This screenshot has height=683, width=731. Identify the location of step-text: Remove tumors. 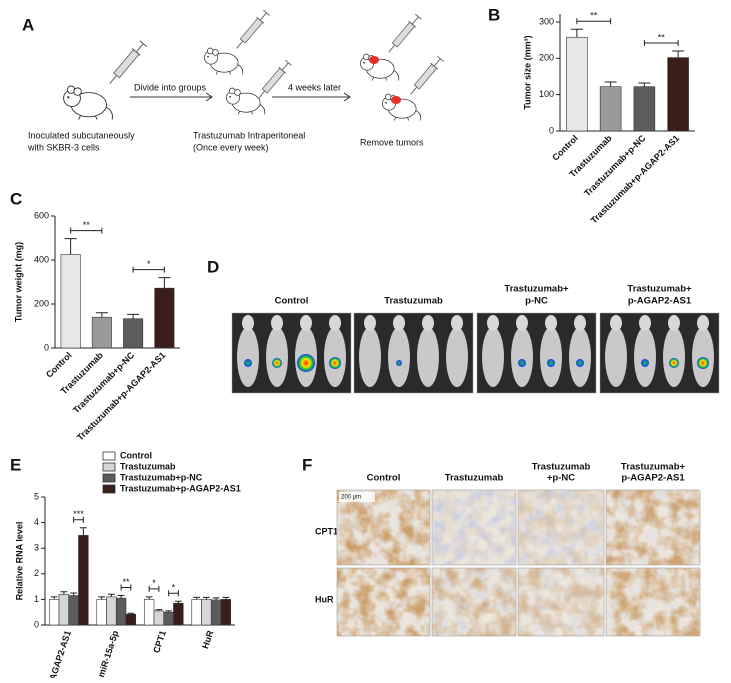
(392, 142).